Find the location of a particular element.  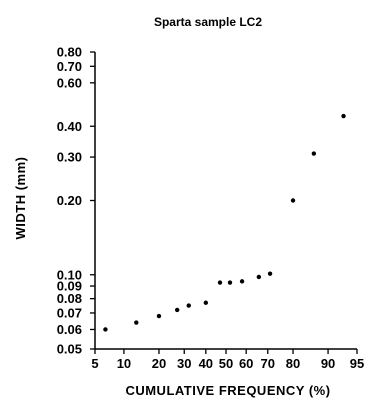

y-tick-label: 0.40 is located at coordinates (69, 126).